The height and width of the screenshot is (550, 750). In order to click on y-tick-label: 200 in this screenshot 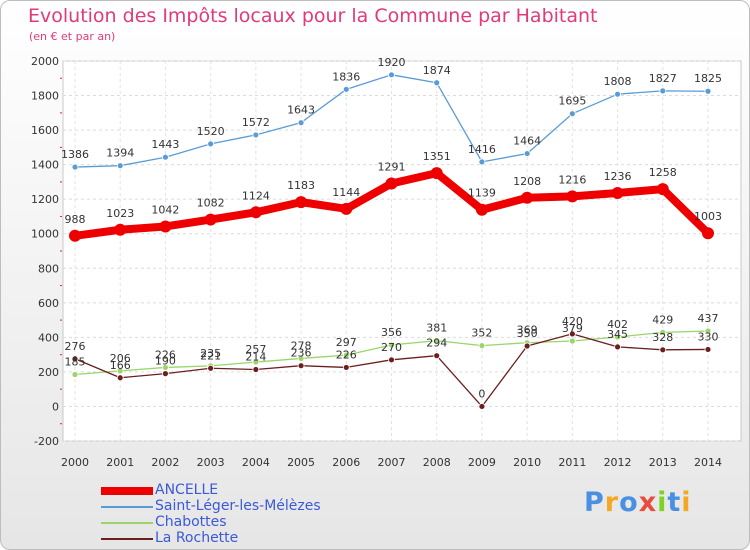, I will do `click(48, 372)`.